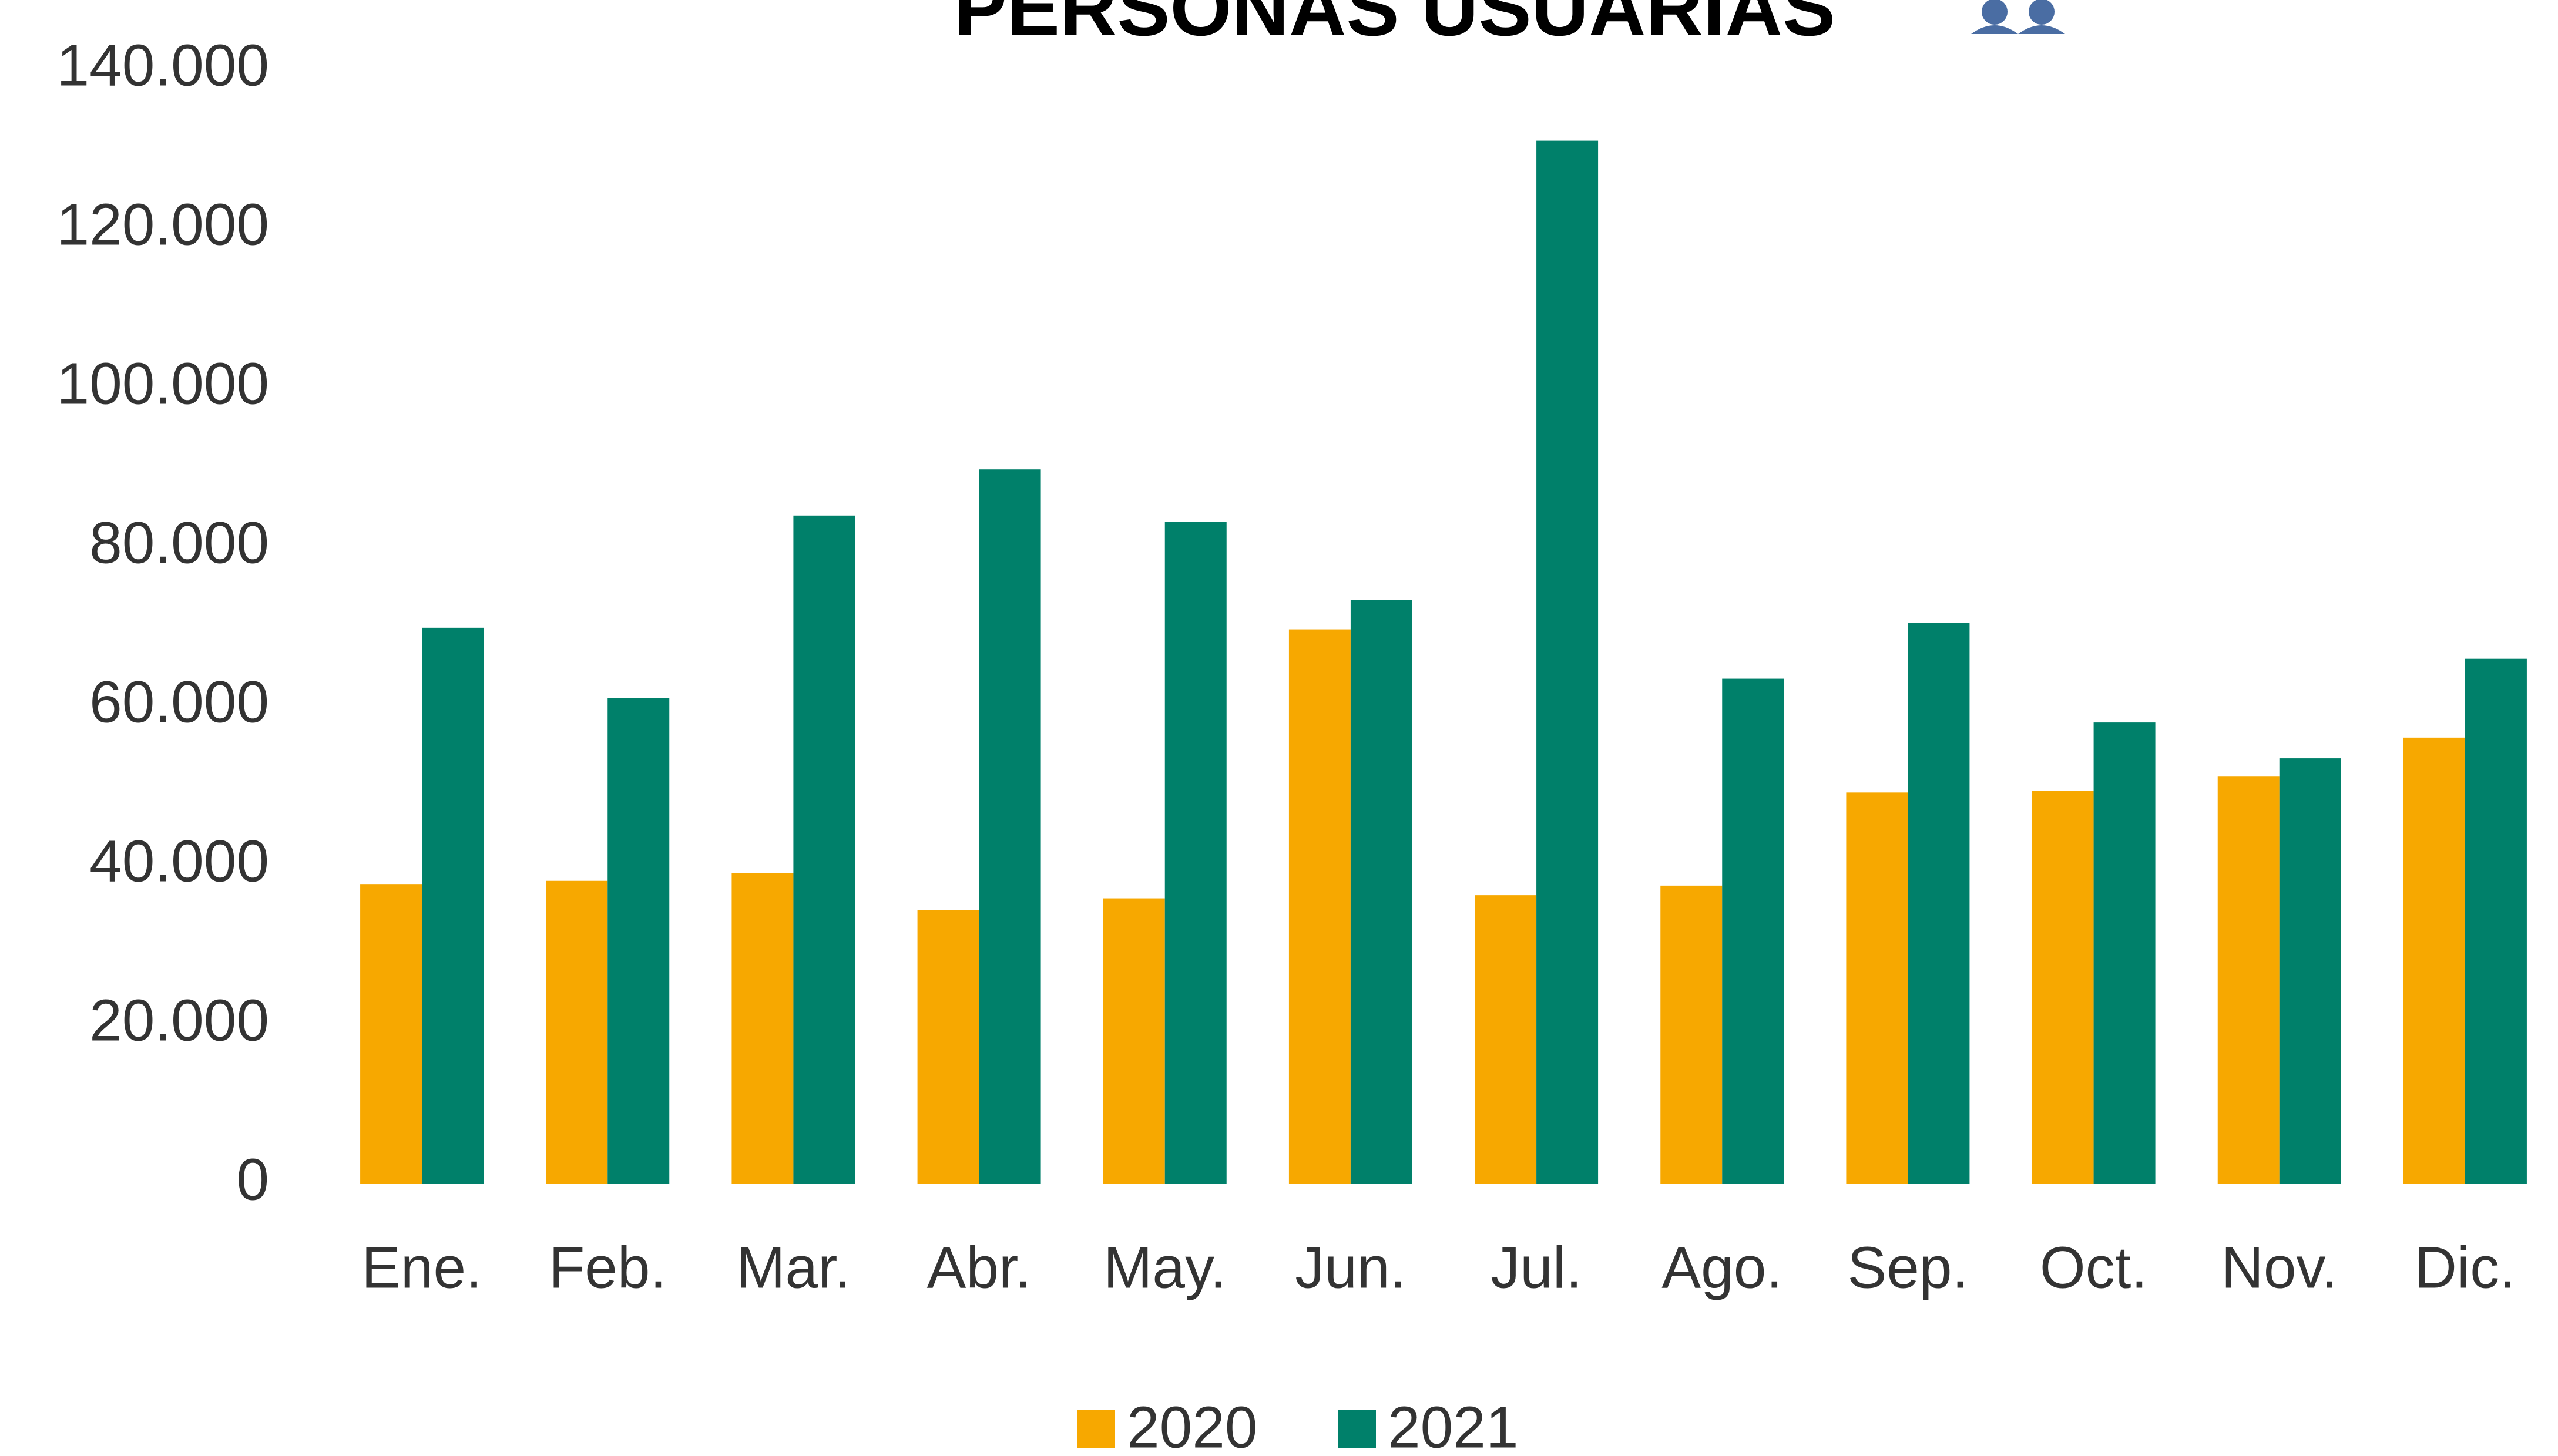 The width and height of the screenshot is (2558, 1456). What do you see at coordinates (1536, 1267) in the screenshot?
I see `x-tick-label: Jul.` at bounding box center [1536, 1267].